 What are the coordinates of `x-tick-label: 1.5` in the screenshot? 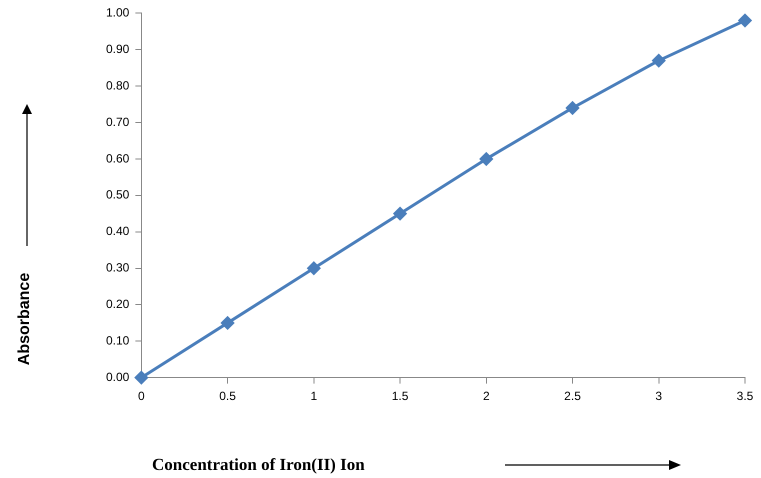 It's located at (400, 396).